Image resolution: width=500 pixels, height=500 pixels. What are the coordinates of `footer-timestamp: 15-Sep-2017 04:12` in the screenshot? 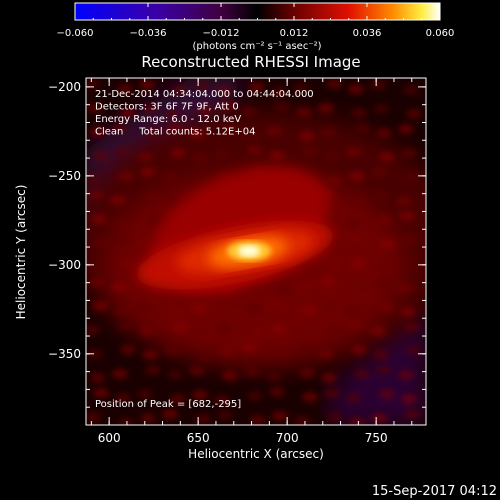 It's located at (434, 491).